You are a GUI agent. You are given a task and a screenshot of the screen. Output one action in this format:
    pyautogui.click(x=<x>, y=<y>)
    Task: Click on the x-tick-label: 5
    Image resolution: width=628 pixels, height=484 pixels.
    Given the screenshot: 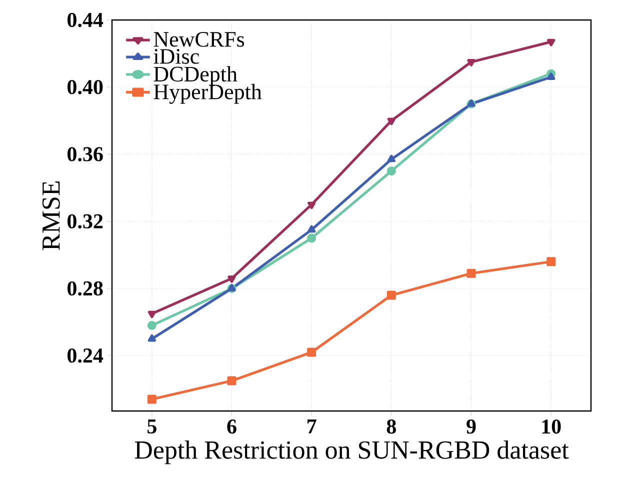 What is the action you would take?
    pyautogui.click(x=152, y=427)
    